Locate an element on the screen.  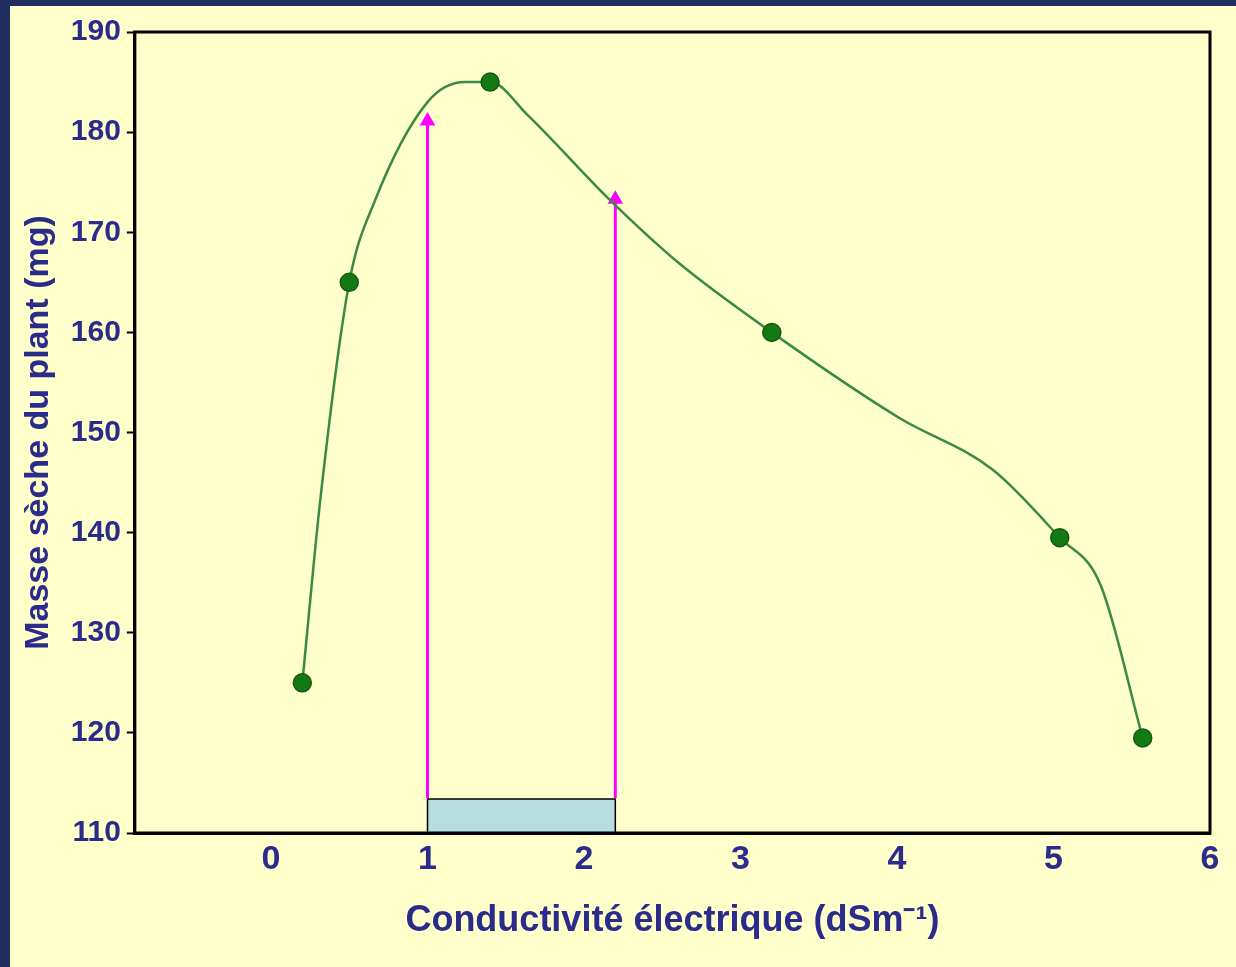
y-tick-label: 160 is located at coordinates (95, 330).